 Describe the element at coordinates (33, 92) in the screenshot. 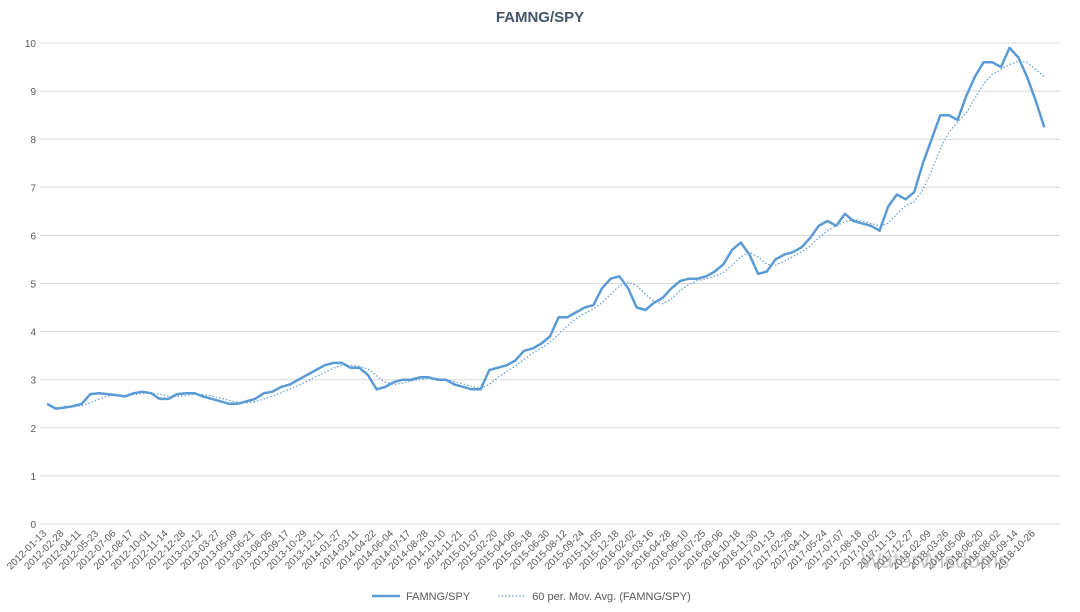

I see `y-tick-label: 9` at that location.